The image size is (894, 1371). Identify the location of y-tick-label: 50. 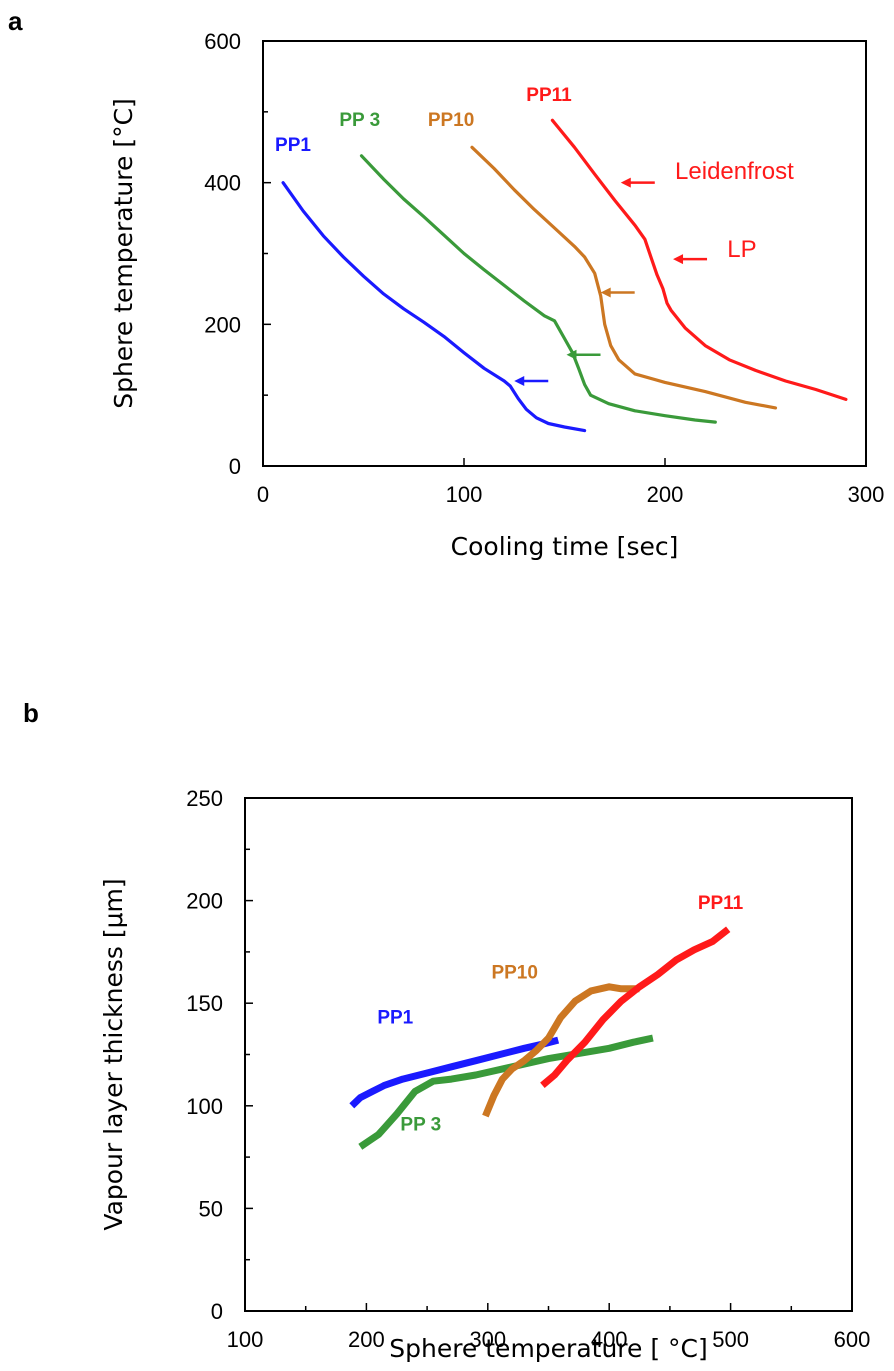
(211, 1208).